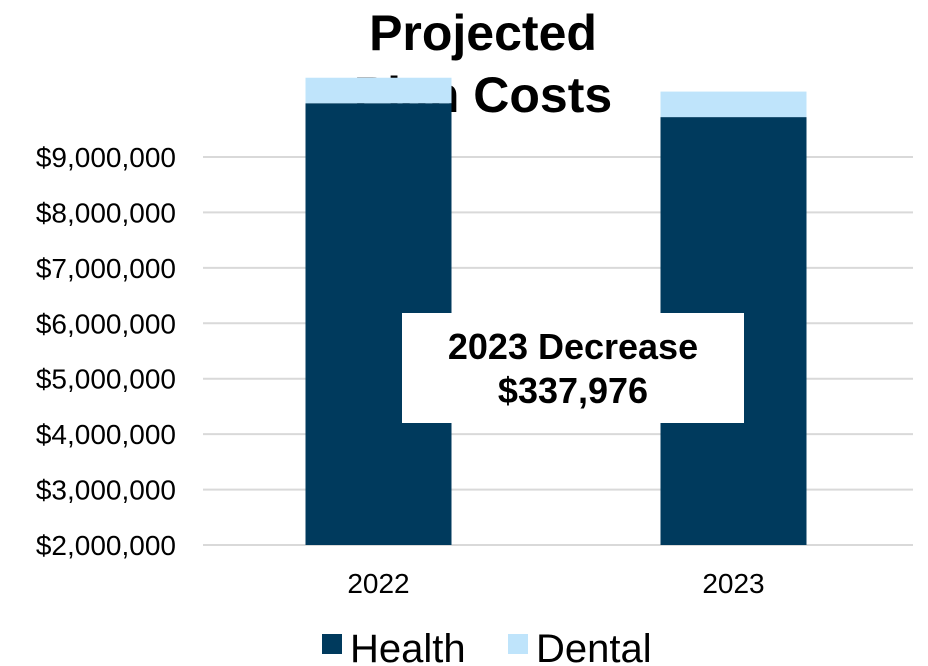  Describe the element at coordinates (106, 545) in the screenshot. I see `y-tick-label: $2,000,000` at that location.